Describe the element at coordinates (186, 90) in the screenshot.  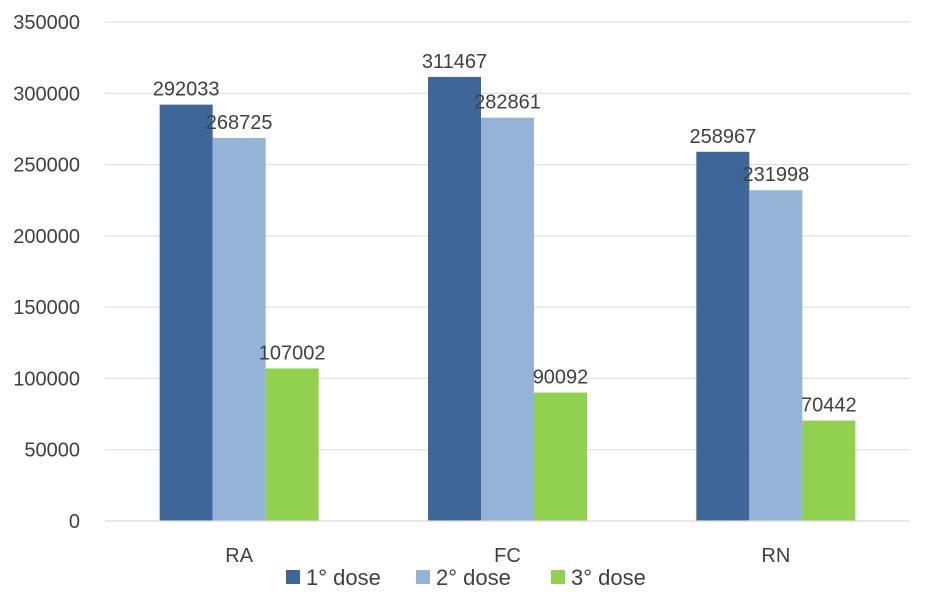
I see `data-label: 292033` at that location.